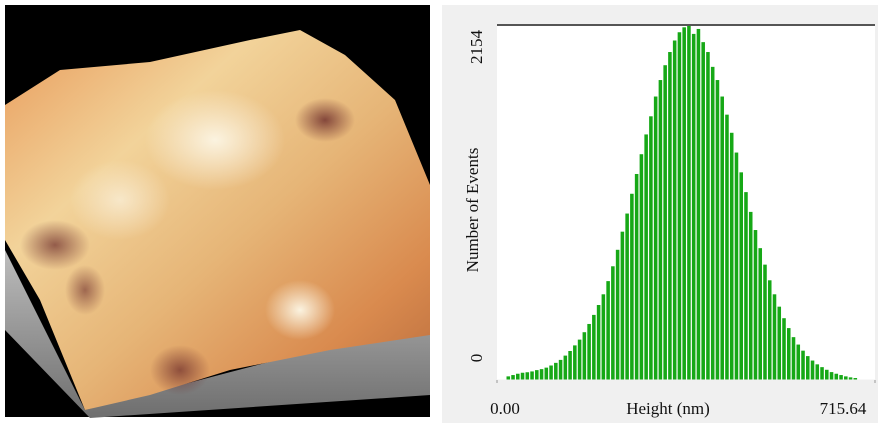 The width and height of the screenshot is (880, 433). What do you see at coordinates (668, 408) in the screenshot?
I see `x-axis-label: Height (nm)` at bounding box center [668, 408].